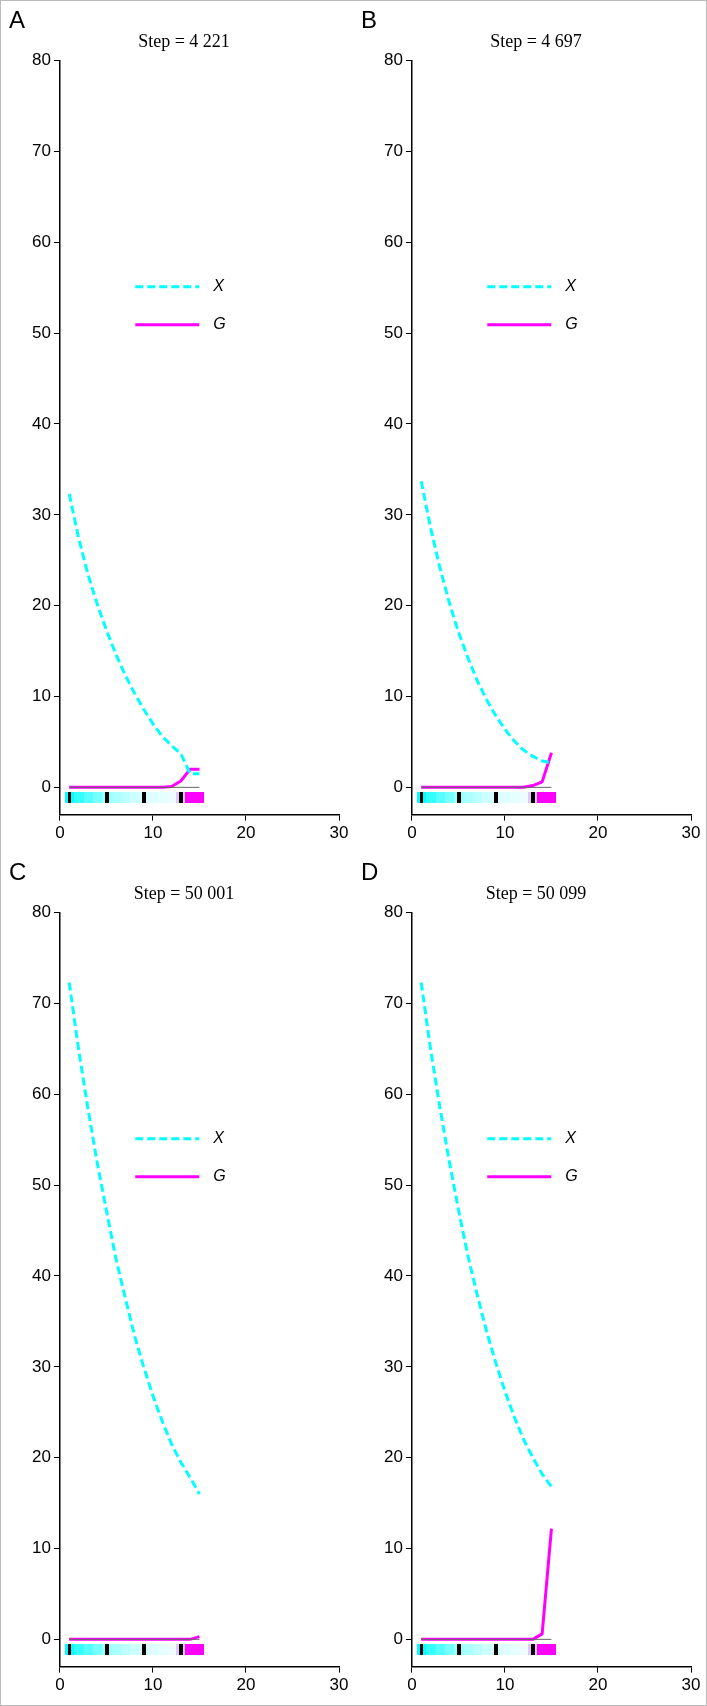 The image size is (707, 1706). What do you see at coordinates (17, 19) in the screenshot?
I see `text: A` at bounding box center [17, 19].